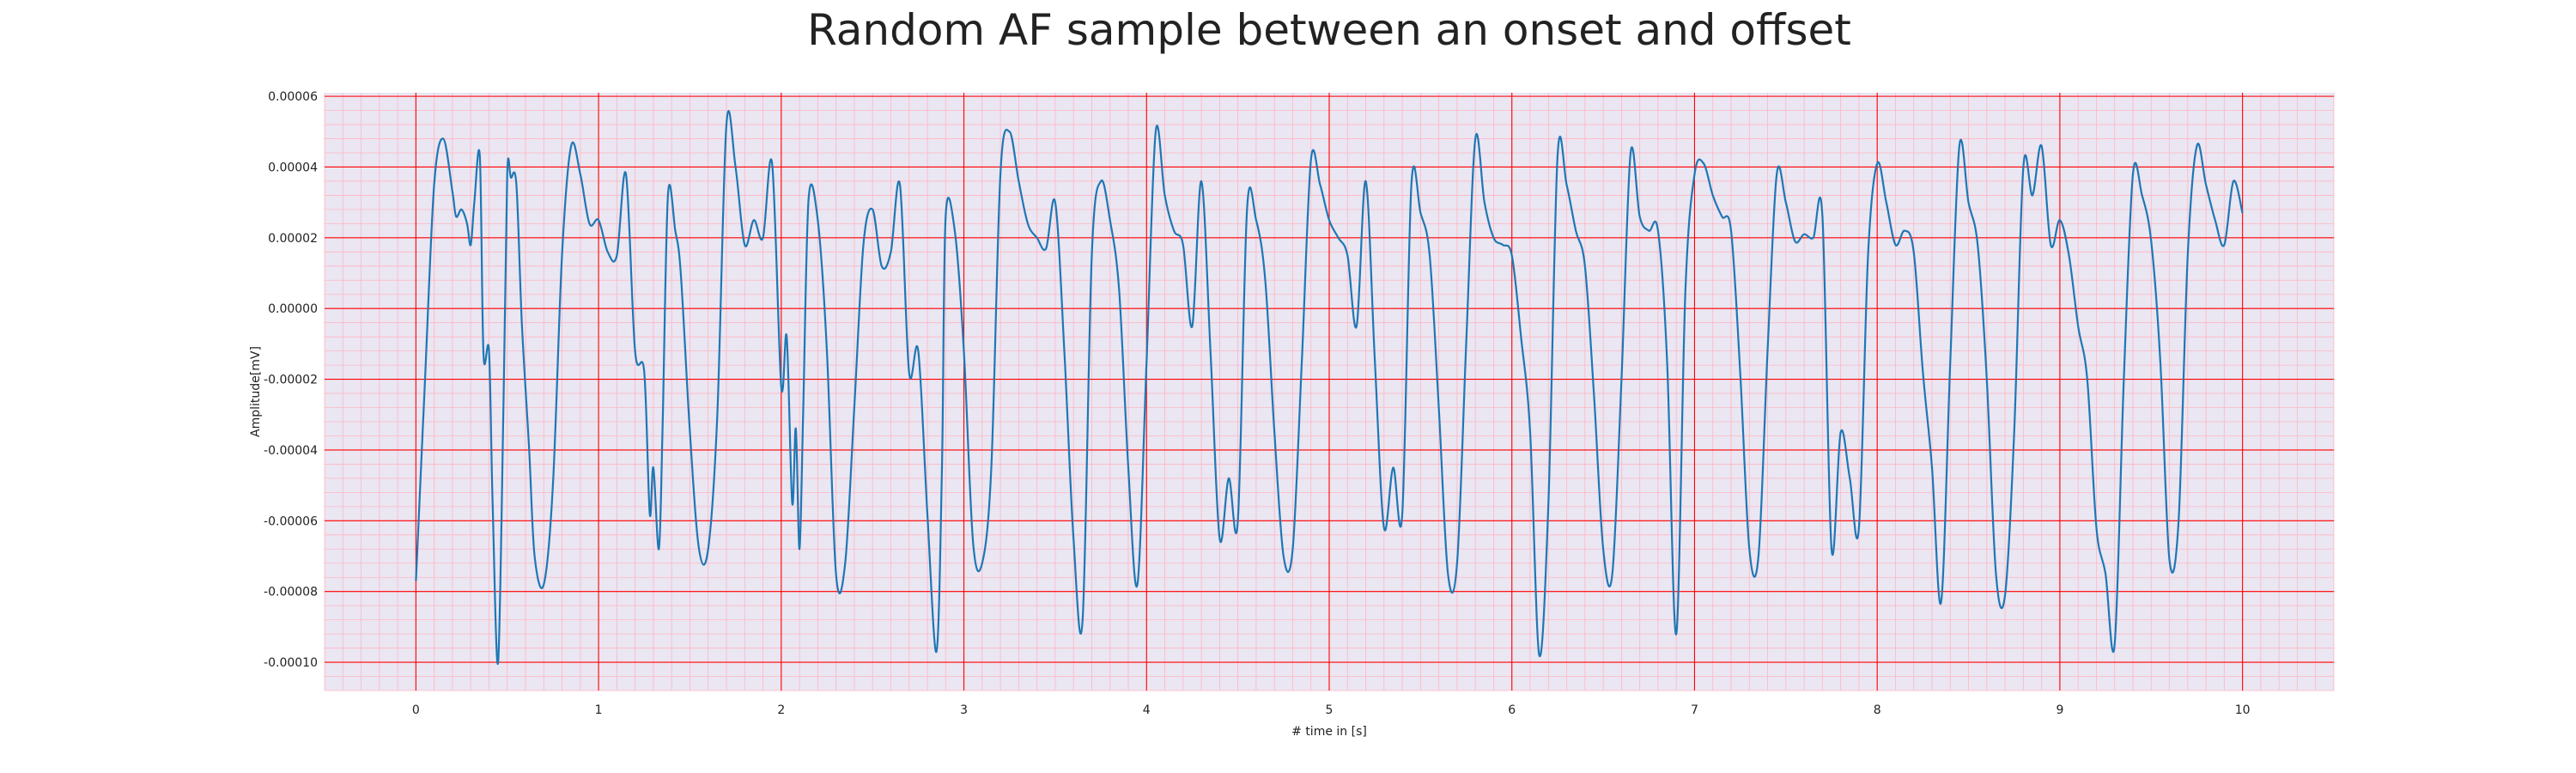 This screenshot has width=2576, height=773. Describe the element at coordinates (1694, 710) in the screenshot. I see `x-tick-label: 7` at that location.